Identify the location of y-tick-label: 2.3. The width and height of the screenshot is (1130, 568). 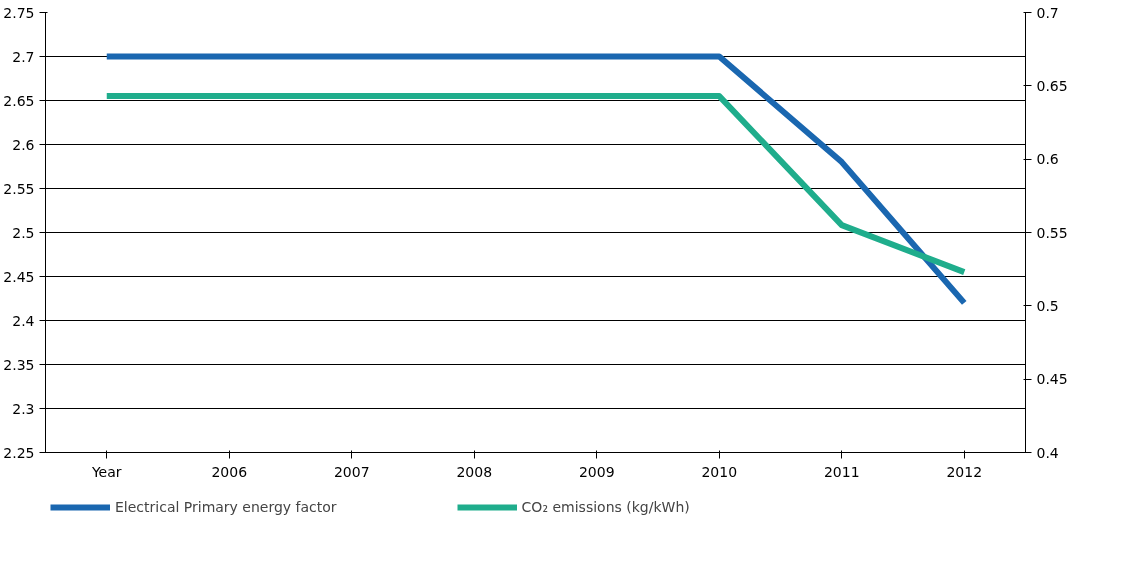
(23, 408).